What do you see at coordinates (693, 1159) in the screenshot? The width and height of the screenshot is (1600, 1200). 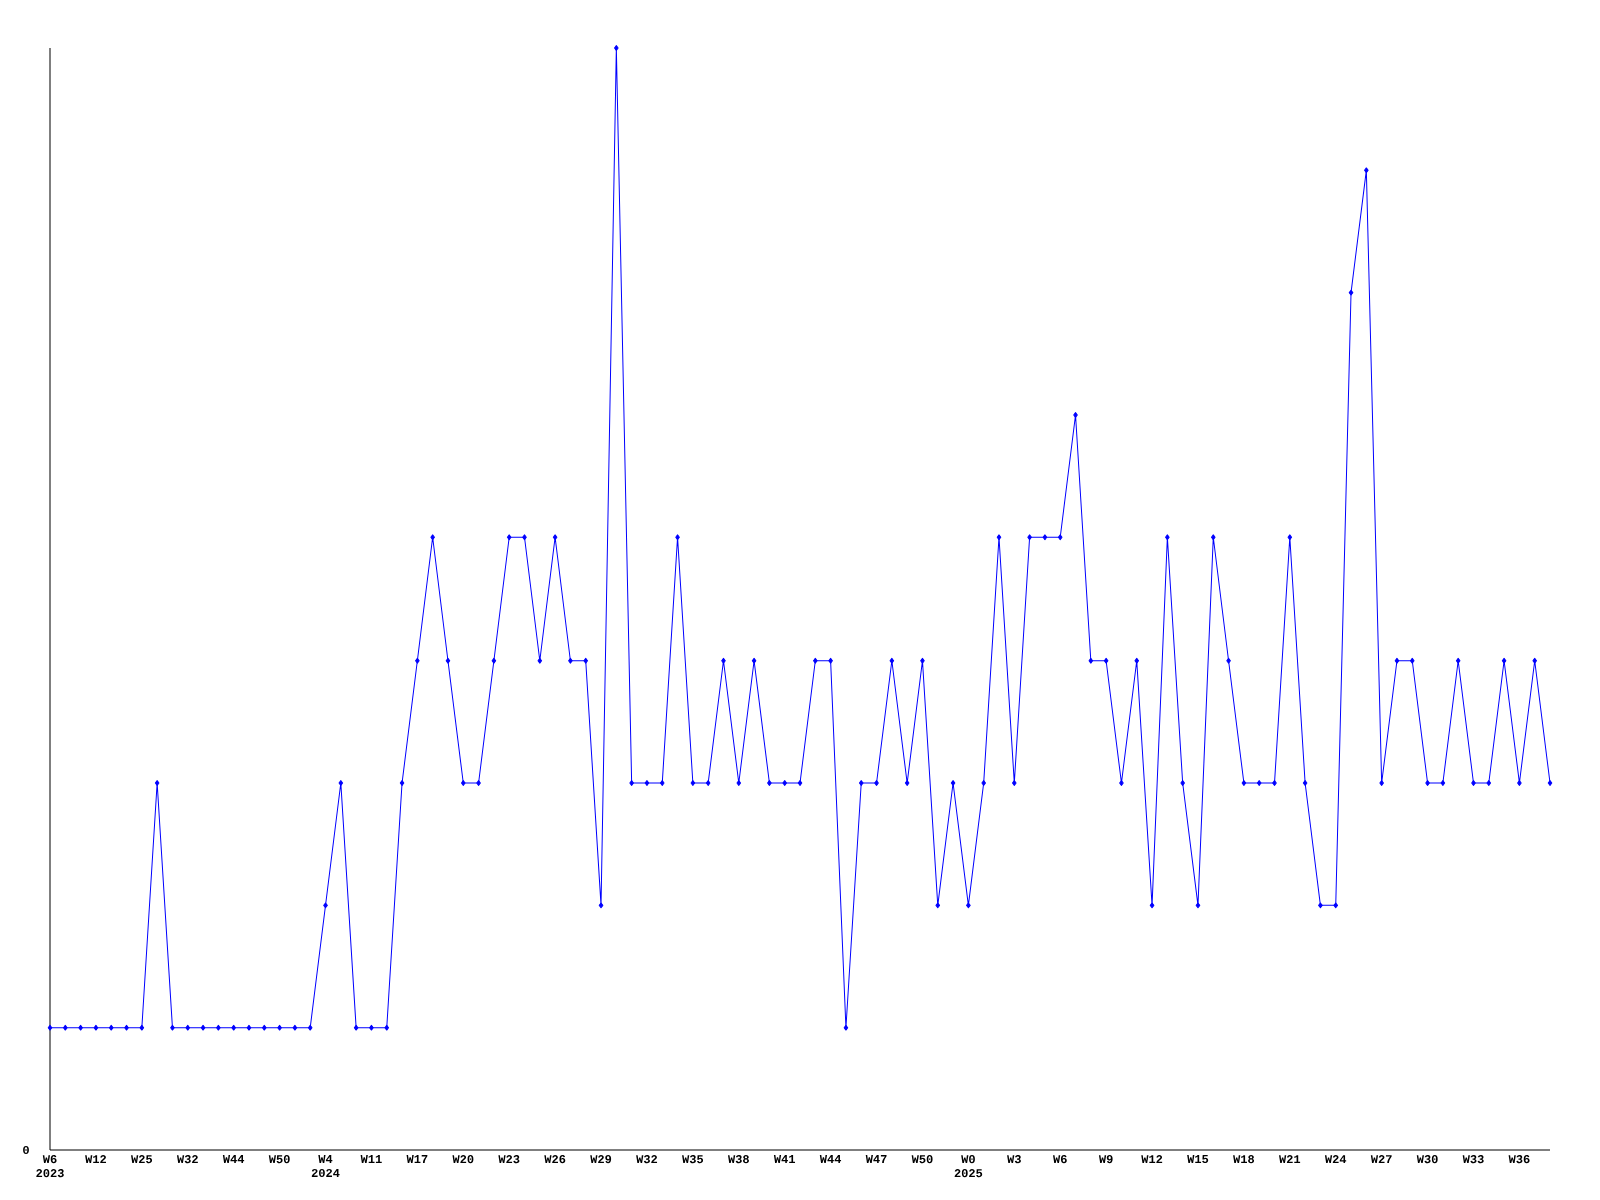 I see `x-tick-label: W35` at bounding box center [693, 1159].